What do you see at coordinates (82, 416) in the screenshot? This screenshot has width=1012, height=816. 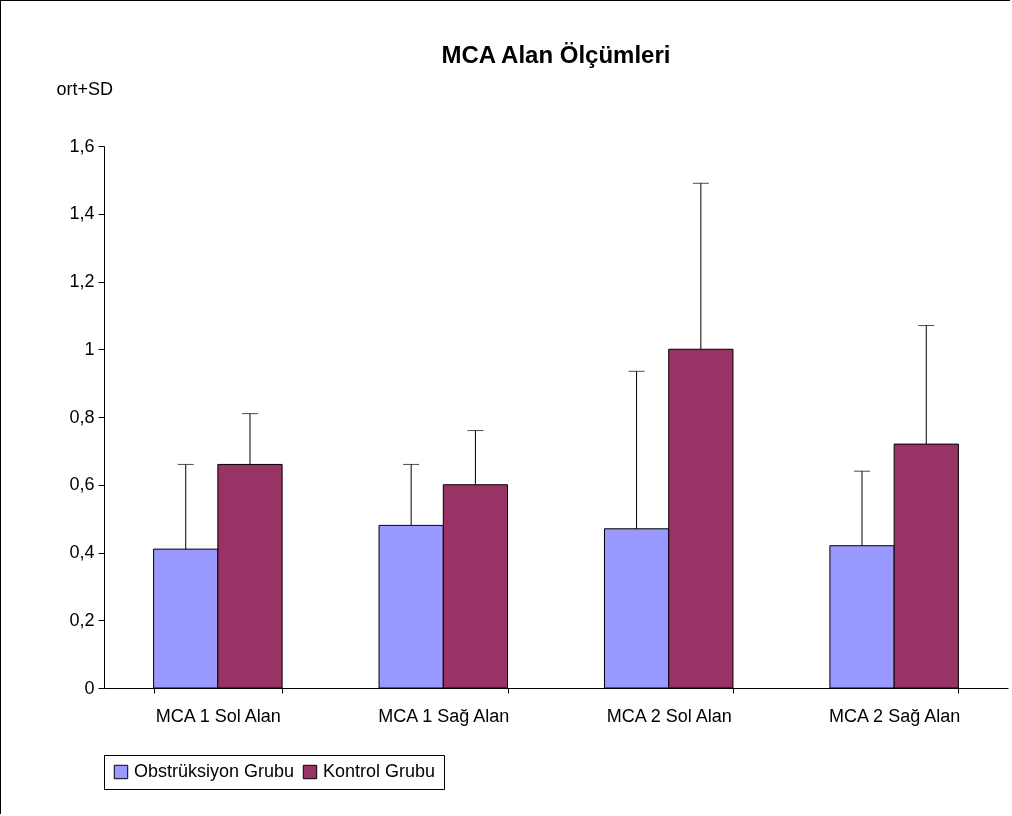 I see `y-tick-label: 0,8` at bounding box center [82, 416].